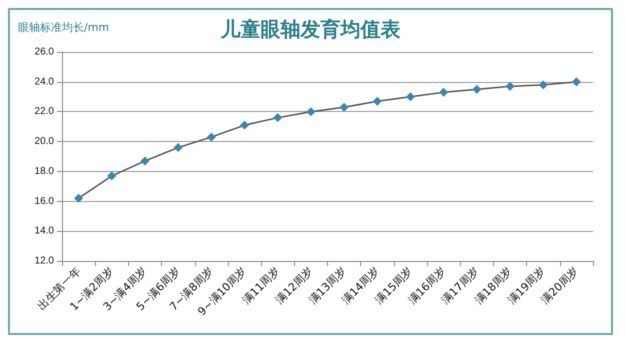 Image resolution: width=625 pixels, height=347 pixels. I want to click on y-tick-label: 24.0, so click(44, 82).